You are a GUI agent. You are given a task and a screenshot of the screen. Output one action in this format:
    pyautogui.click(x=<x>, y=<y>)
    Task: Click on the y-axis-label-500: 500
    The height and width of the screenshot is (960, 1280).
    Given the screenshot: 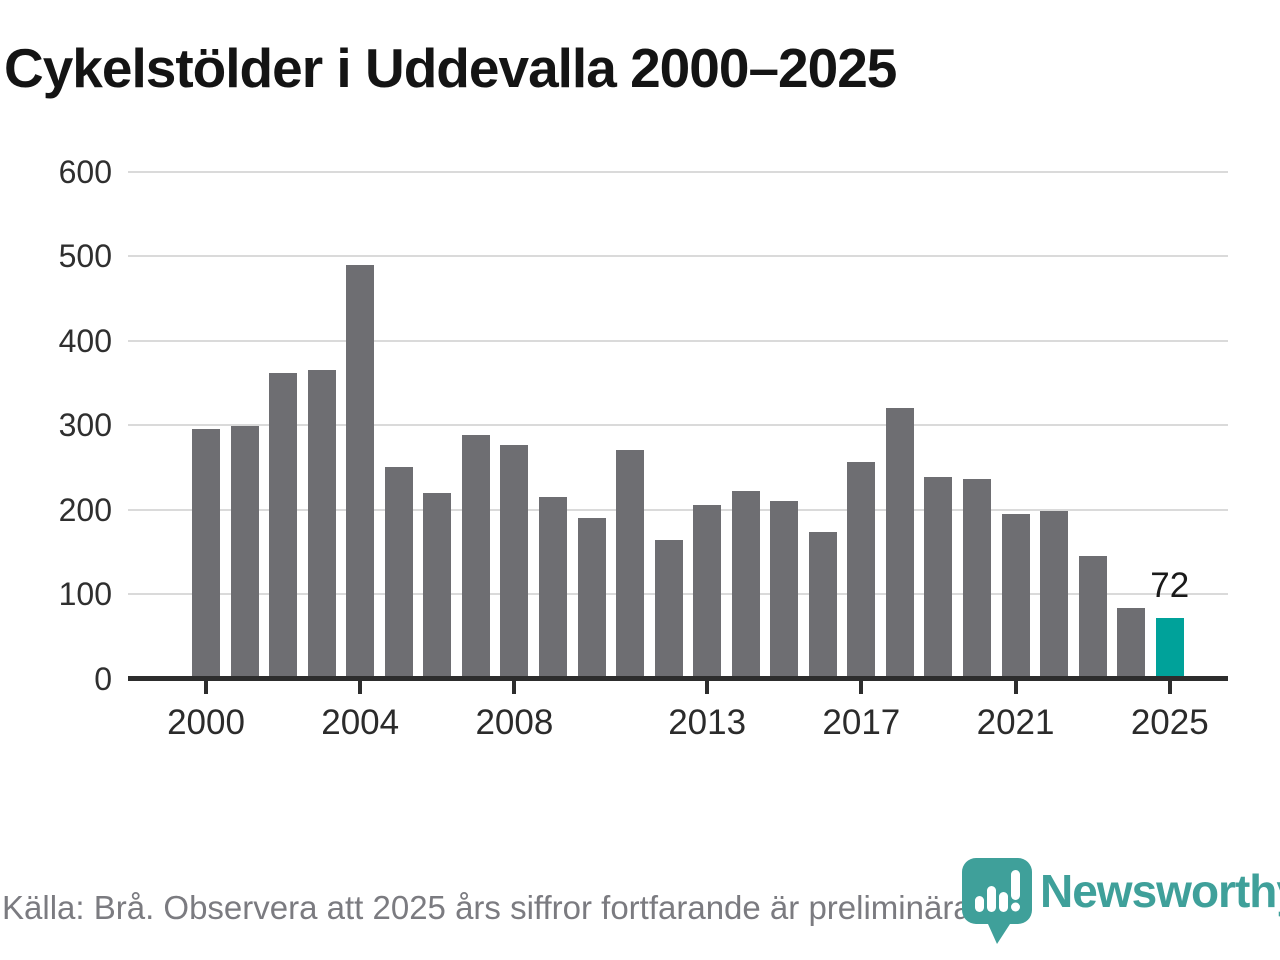 What is the action you would take?
    pyautogui.click(x=85, y=256)
    